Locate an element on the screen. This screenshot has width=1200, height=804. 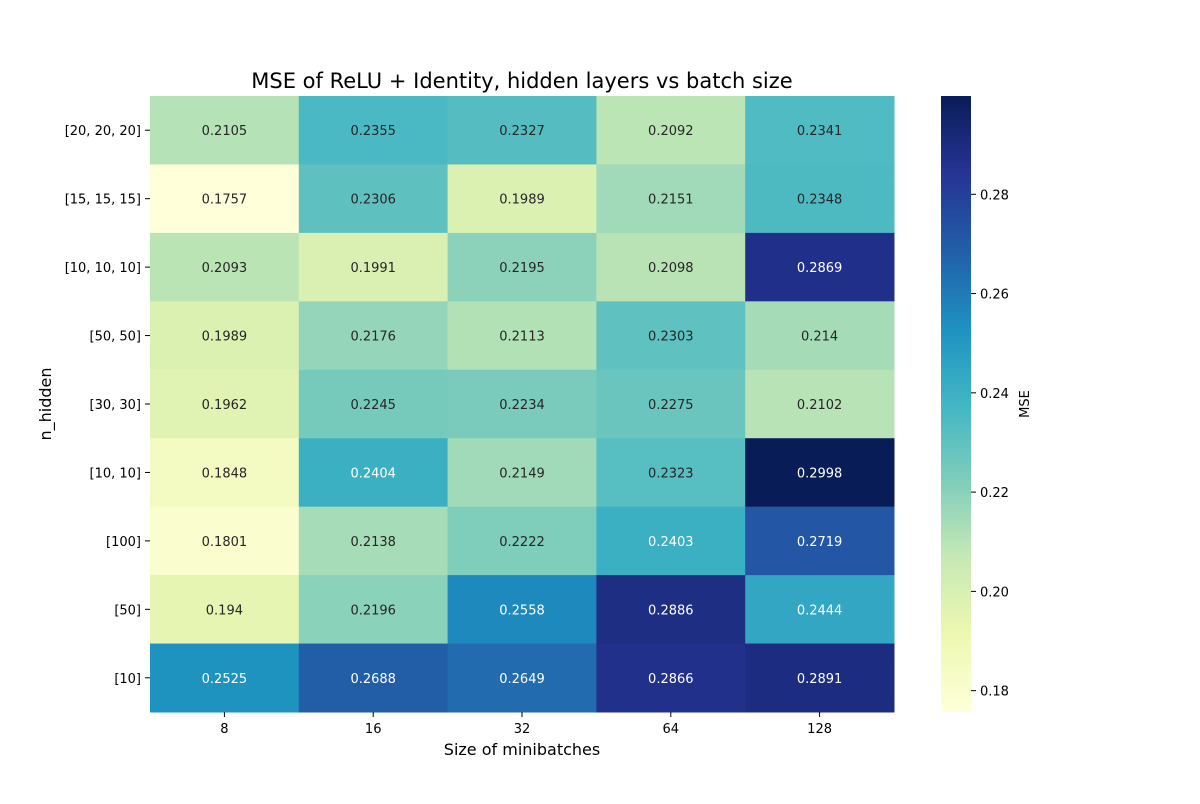
cell-value-label: 0.194 is located at coordinates (224, 610).